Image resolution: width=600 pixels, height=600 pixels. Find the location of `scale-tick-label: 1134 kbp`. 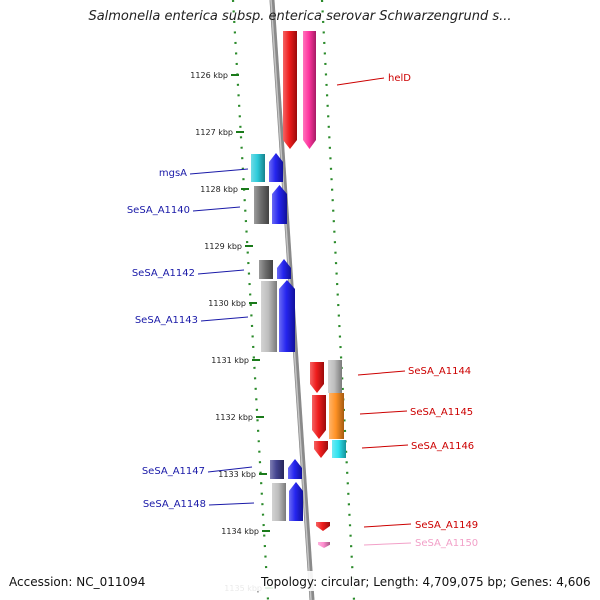

scale-tick-label: 1134 kbp is located at coordinates (240, 531).